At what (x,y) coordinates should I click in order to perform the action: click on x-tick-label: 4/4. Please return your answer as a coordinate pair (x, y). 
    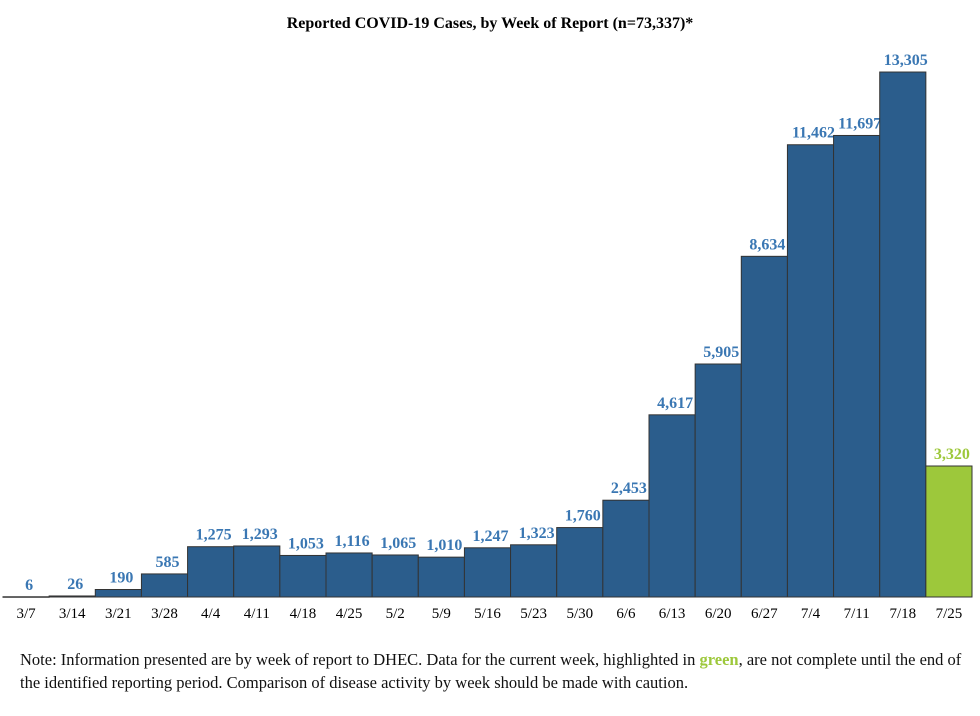
    Looking at the image, I should click on (211, 614).